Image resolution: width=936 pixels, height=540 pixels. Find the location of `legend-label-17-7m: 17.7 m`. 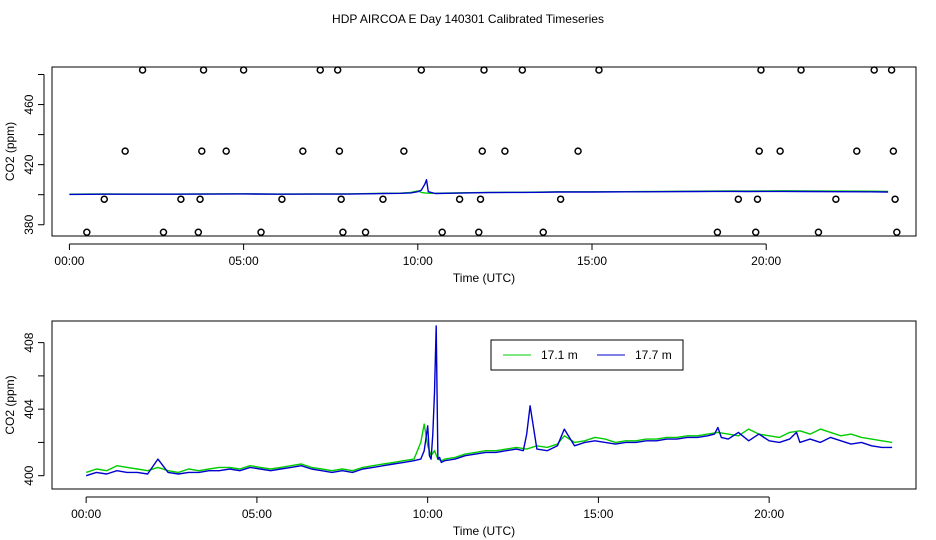

legend-label-17-7m: 17.7 m is located at coordinates (653, 355).